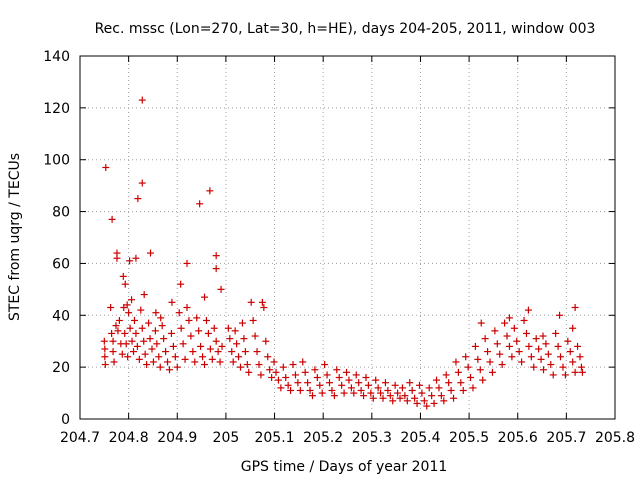 The width and height of the screenshot is (640, 485). What do you see at coordinates (177, 438) in the screenshot?
I see `x-tick-label: 204.9` at bounding box center [177, 438].